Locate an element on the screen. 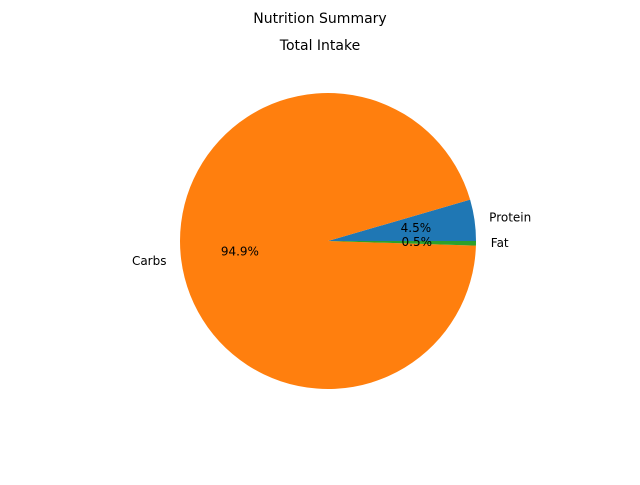  slice-label-fat: Fat is located at coordinates (500, 243).